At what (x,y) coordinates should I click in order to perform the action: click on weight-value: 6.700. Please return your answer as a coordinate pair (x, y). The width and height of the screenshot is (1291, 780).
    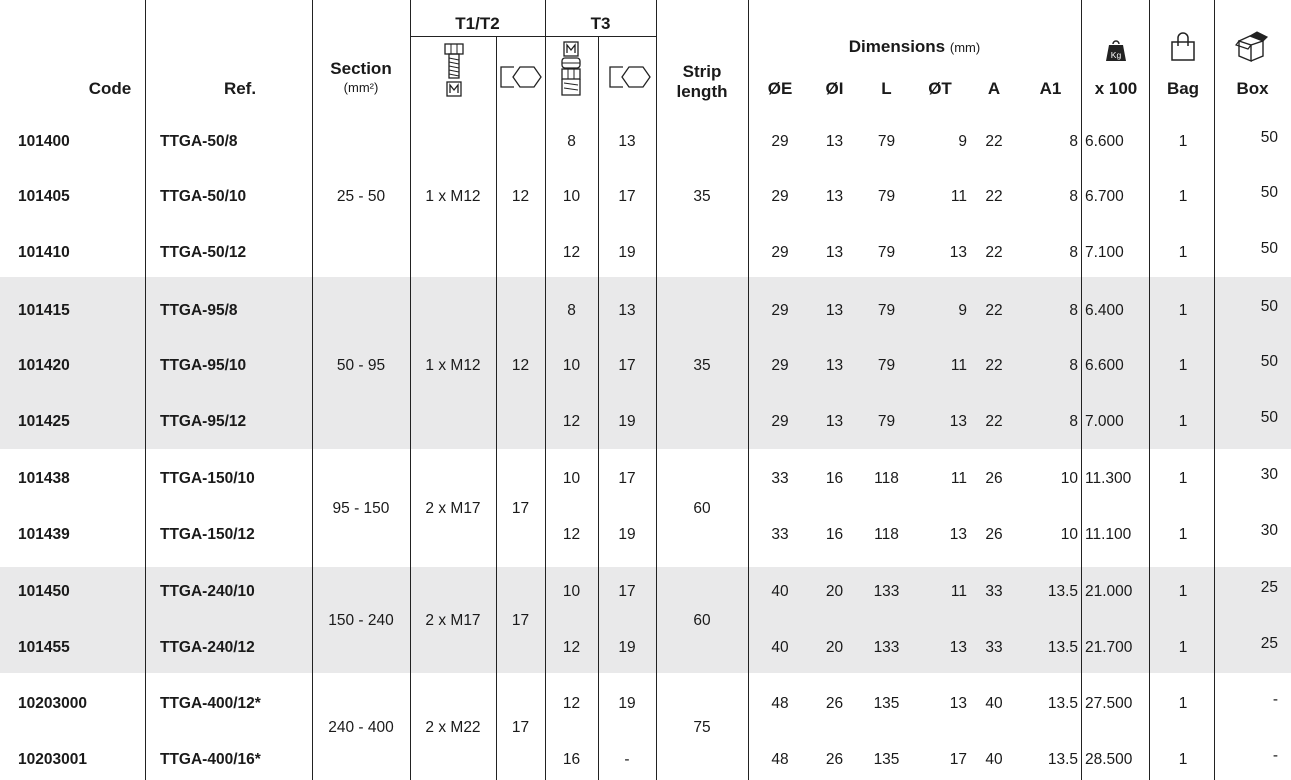
    Looking at the image, I should click on (1104, 196).